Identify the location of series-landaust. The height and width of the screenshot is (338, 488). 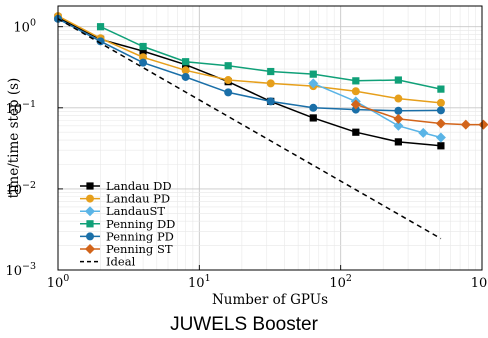
(377, 110).